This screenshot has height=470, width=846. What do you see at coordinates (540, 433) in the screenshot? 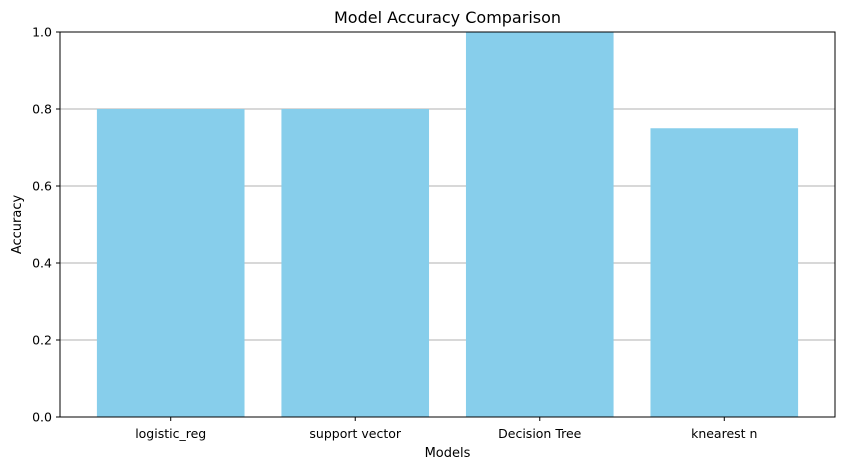
I see `x-tick-label: Decision Tree` at bounding box center [540, 433].